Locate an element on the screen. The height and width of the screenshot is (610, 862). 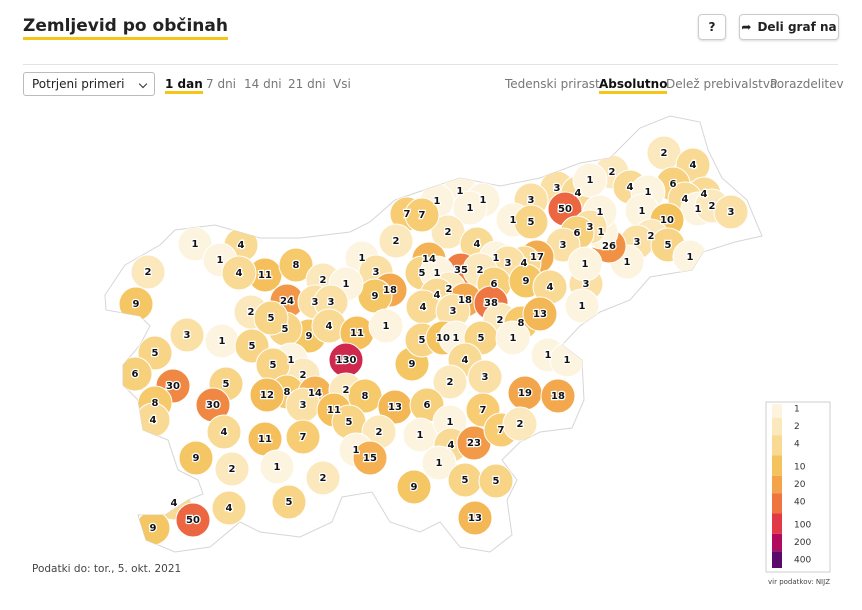
legend: 1 2 4 10 20 40 100 200 400 is located at coordinates (798, 487).